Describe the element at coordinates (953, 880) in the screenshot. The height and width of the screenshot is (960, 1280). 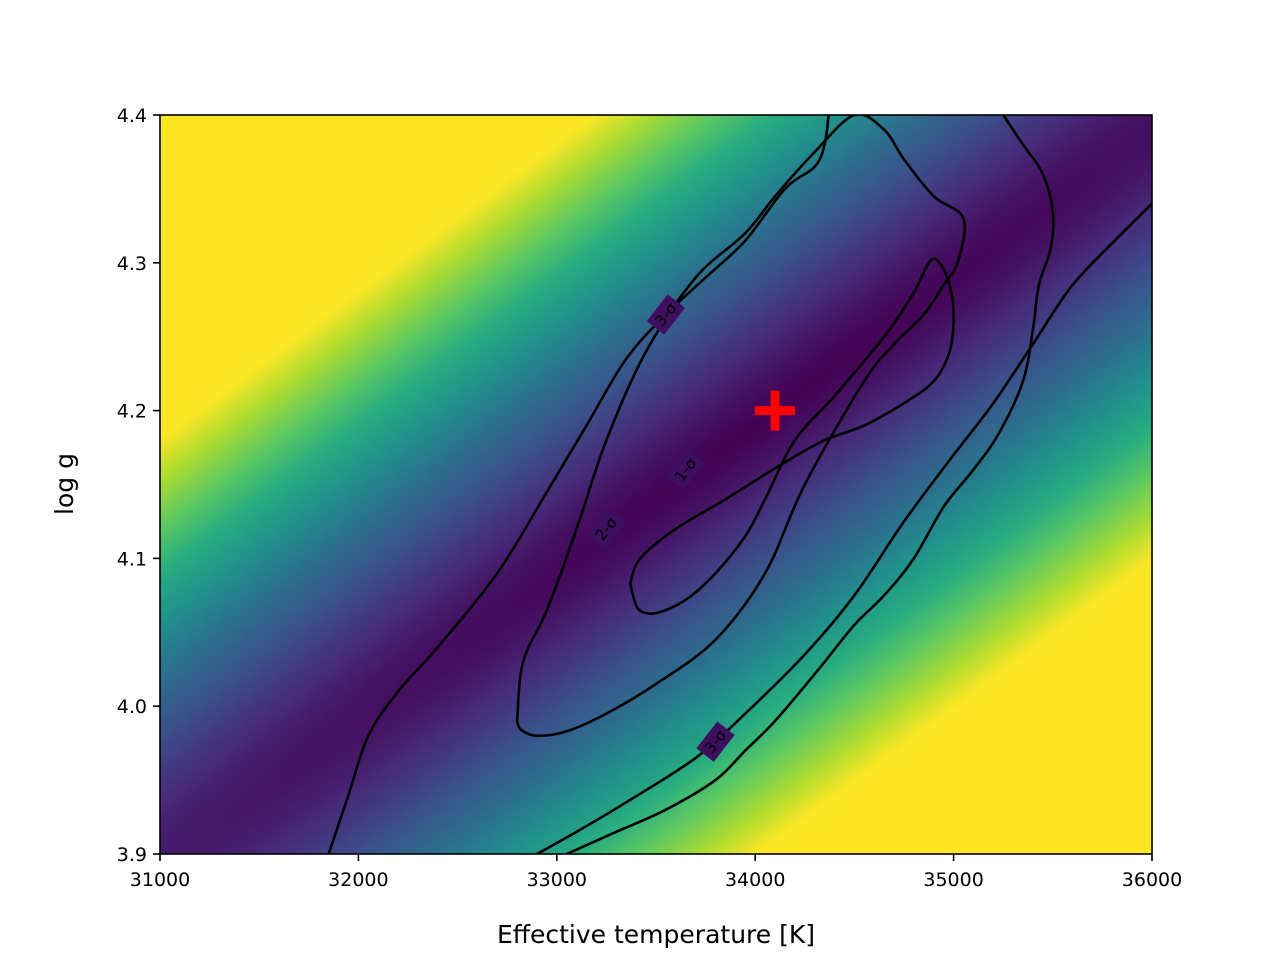
I see `x-tick-label: 35000` at that location.